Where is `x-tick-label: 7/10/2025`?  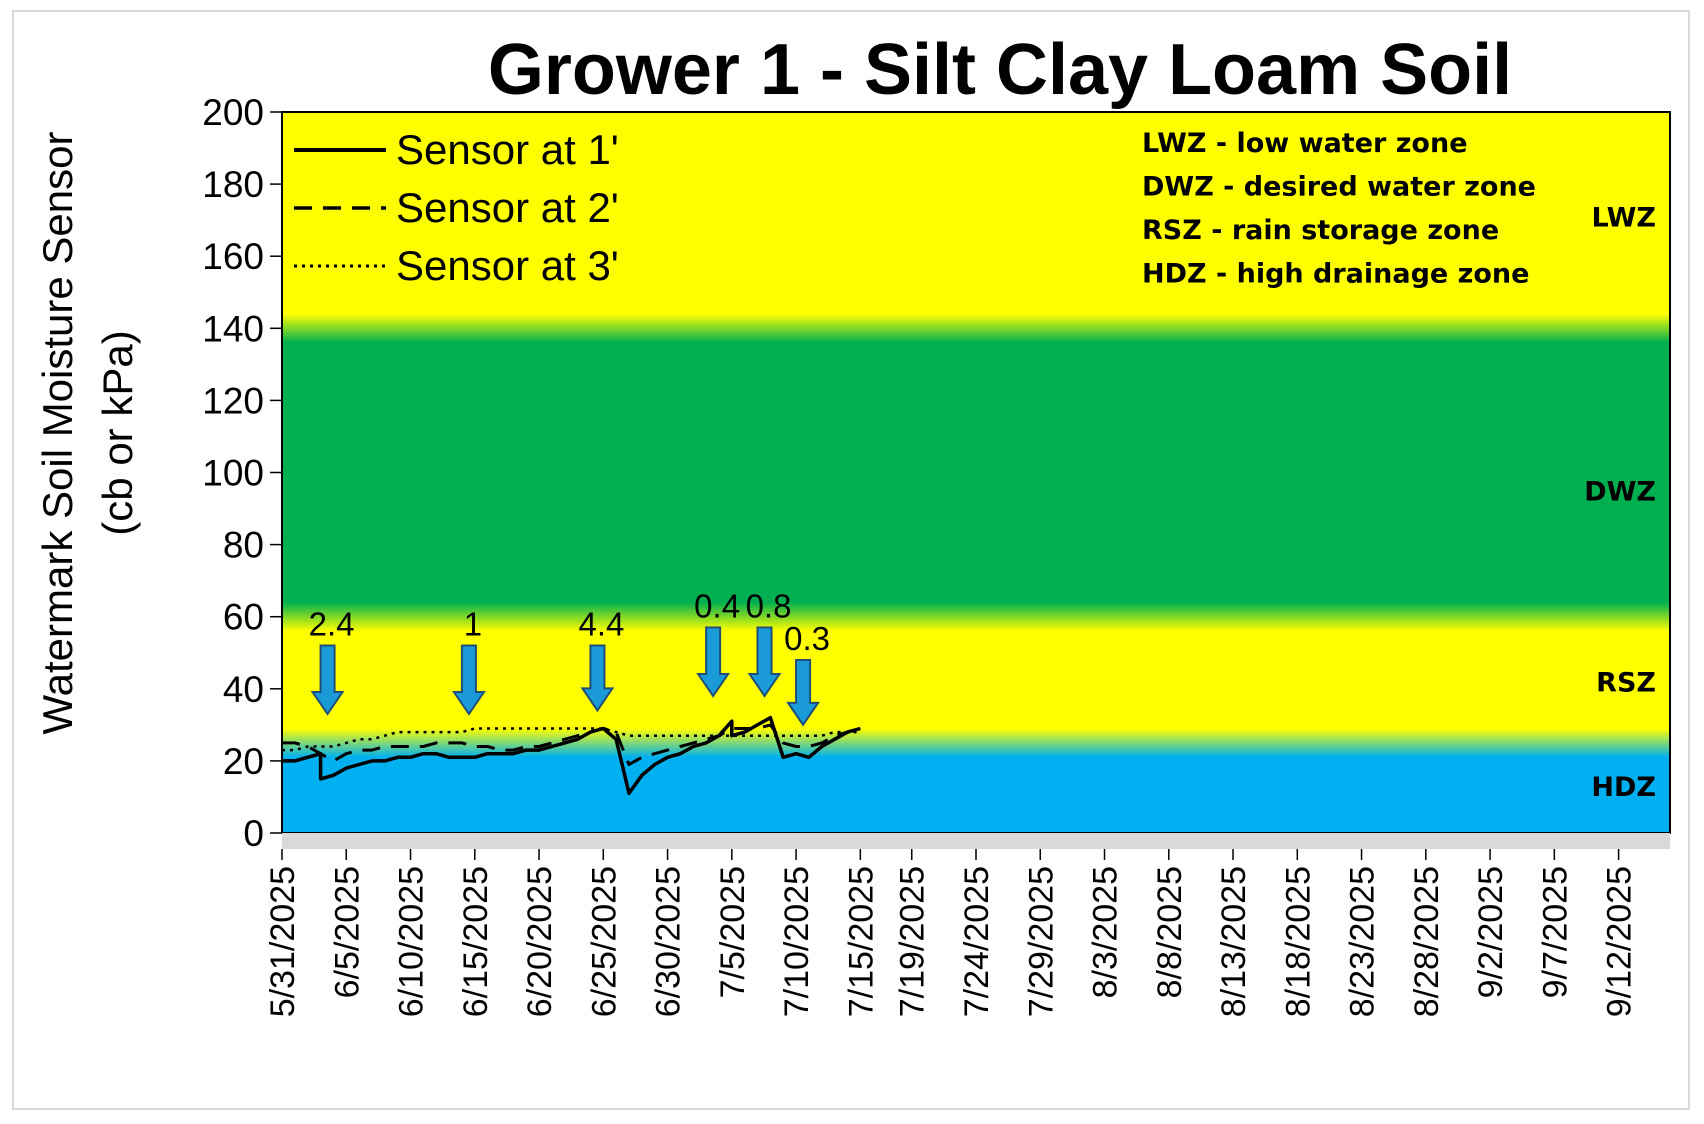 x-tick-label: 7/10/2025 is located at coordinates (797, 941).